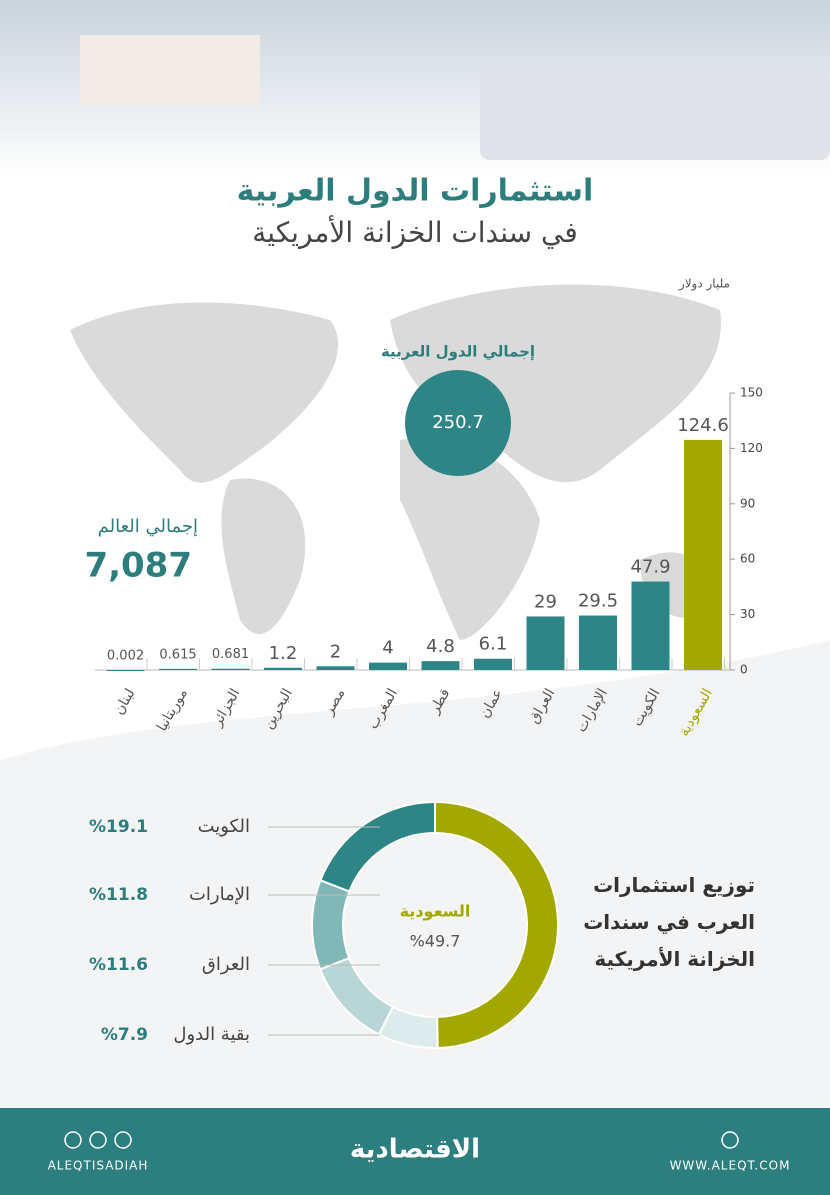 Image resolution: width=830 pixels, height=1195 pixels. I want to click on social-handle: ALEQTISADIAH, so click(98, 1166).